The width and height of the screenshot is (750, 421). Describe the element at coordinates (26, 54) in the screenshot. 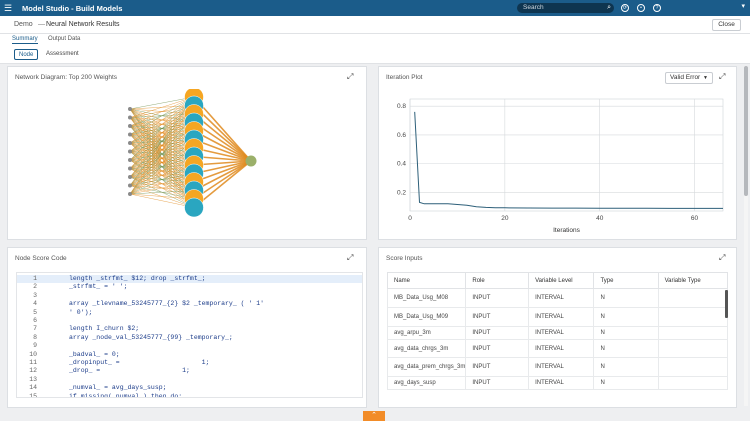

I see `subtab-node: Node` at that location.